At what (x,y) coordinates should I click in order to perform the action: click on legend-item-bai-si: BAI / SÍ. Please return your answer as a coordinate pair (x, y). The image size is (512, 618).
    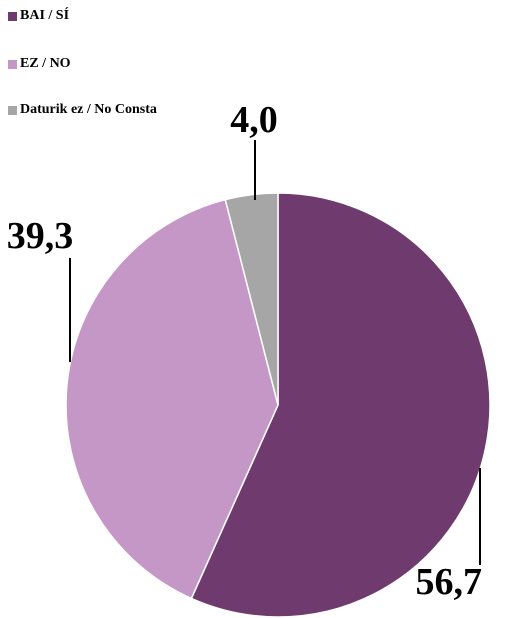
    Looking at the image, I should click on (89, 16).